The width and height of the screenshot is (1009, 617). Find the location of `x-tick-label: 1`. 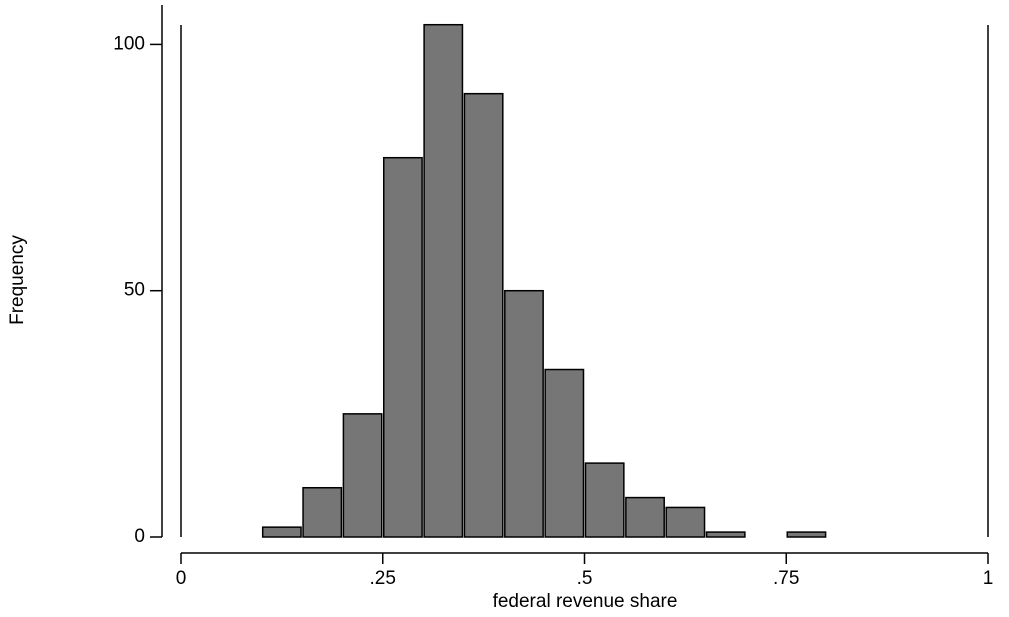

x-tick-label: 1 is located at coordinates (988, 578).